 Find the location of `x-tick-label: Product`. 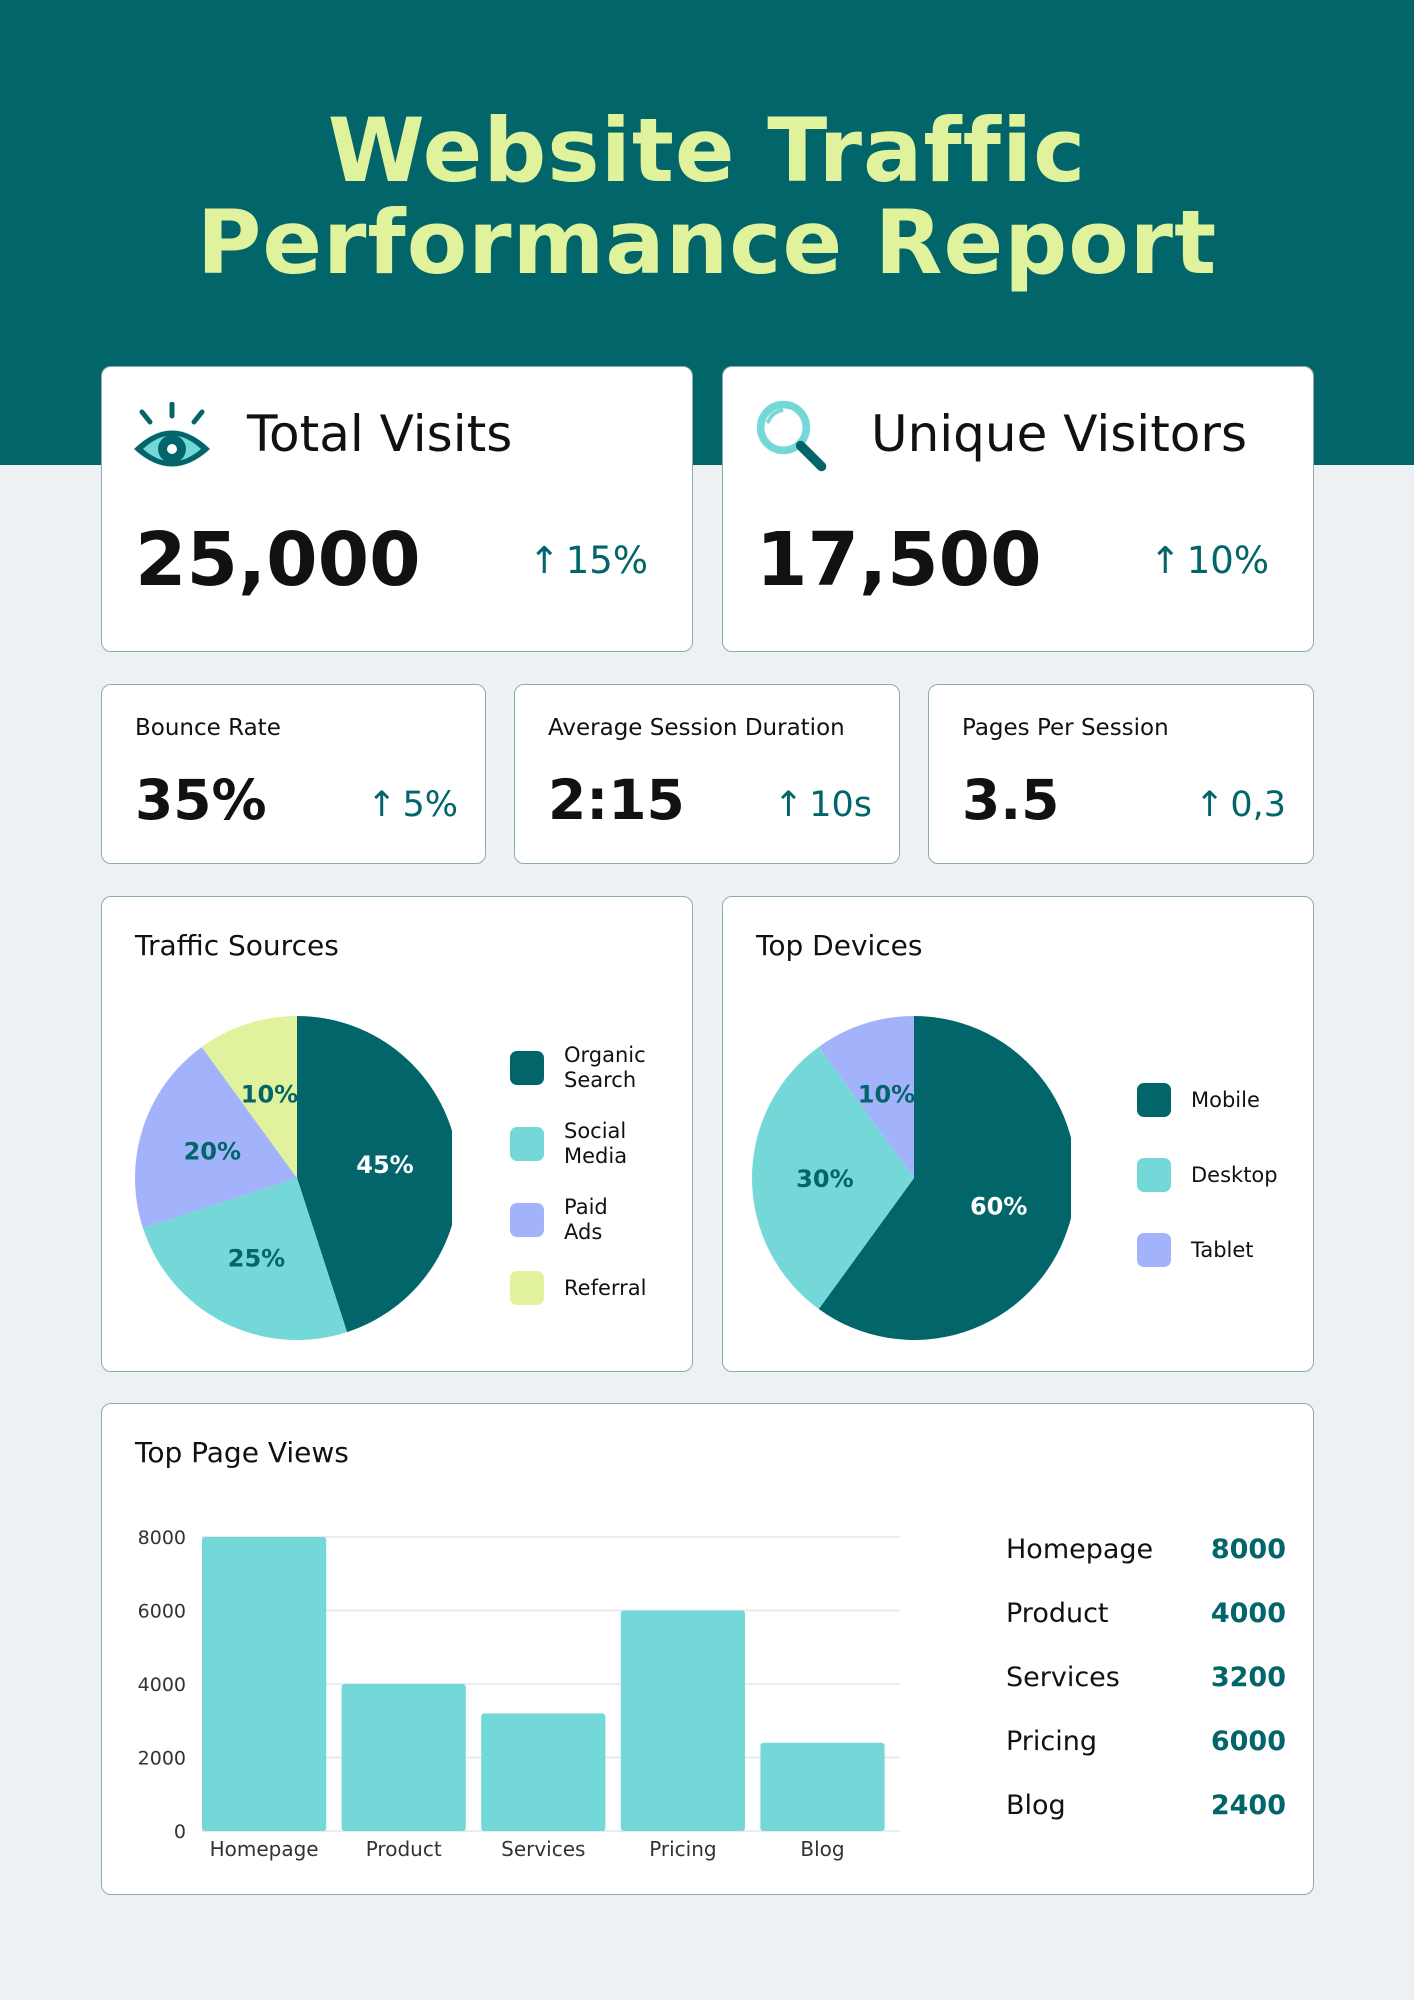

x-tick-label: Product is located at coordinates (404, 1849).